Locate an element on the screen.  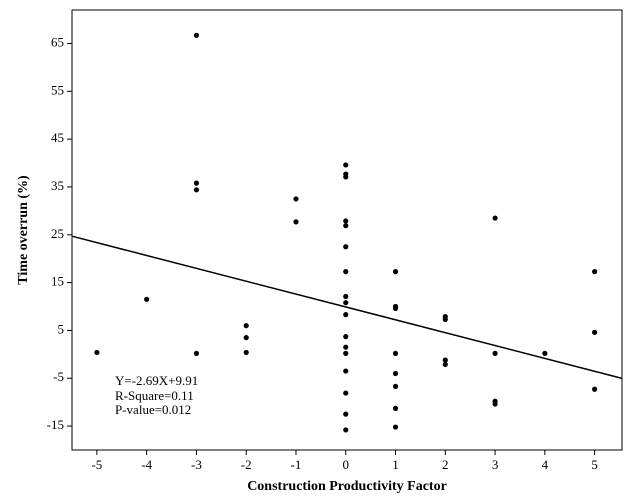
annotation: Y=-2.69X+9.91 is located at coordinates (156, 380).